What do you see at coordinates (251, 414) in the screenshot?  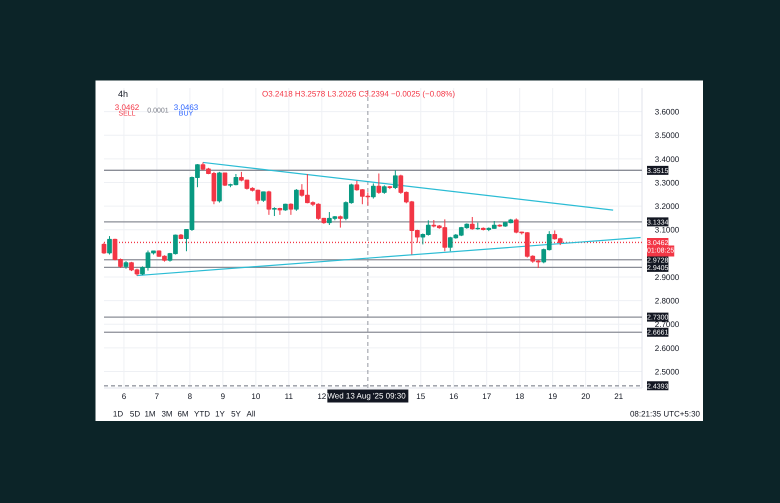 I see `text: All` at bounding box center [251, 414].